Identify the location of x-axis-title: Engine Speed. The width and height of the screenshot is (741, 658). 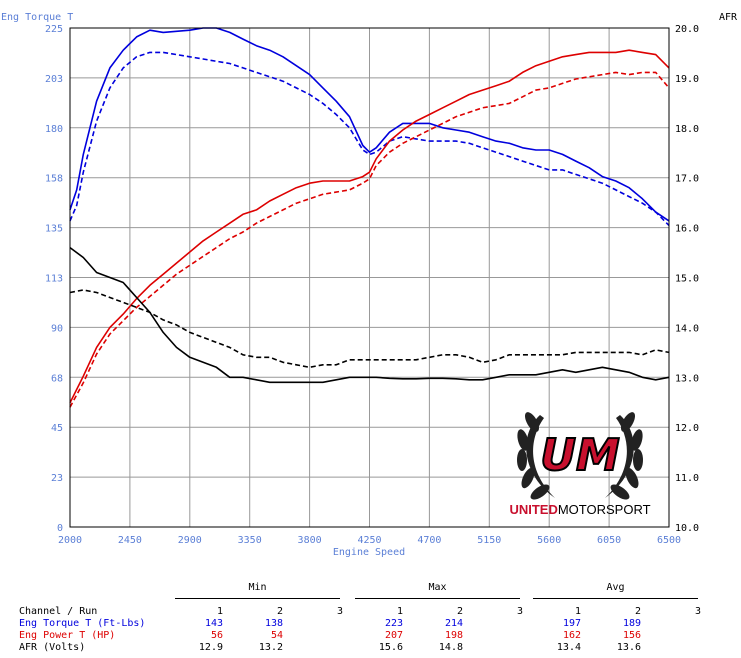
(369, 552).